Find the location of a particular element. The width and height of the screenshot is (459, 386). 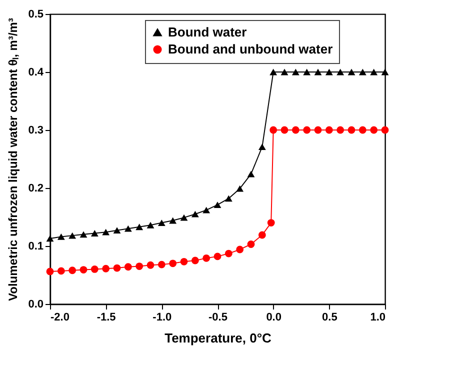

x-tick-label: -1.5 is located at coordinates (106, 318).